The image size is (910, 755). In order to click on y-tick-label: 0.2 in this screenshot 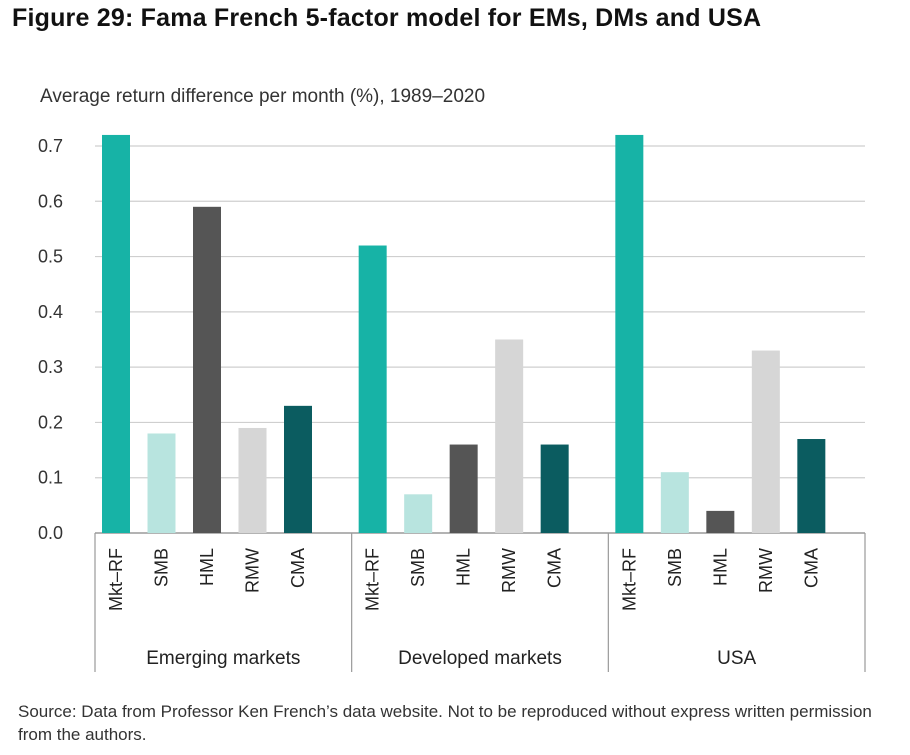, I will do `click(50, 422)`.